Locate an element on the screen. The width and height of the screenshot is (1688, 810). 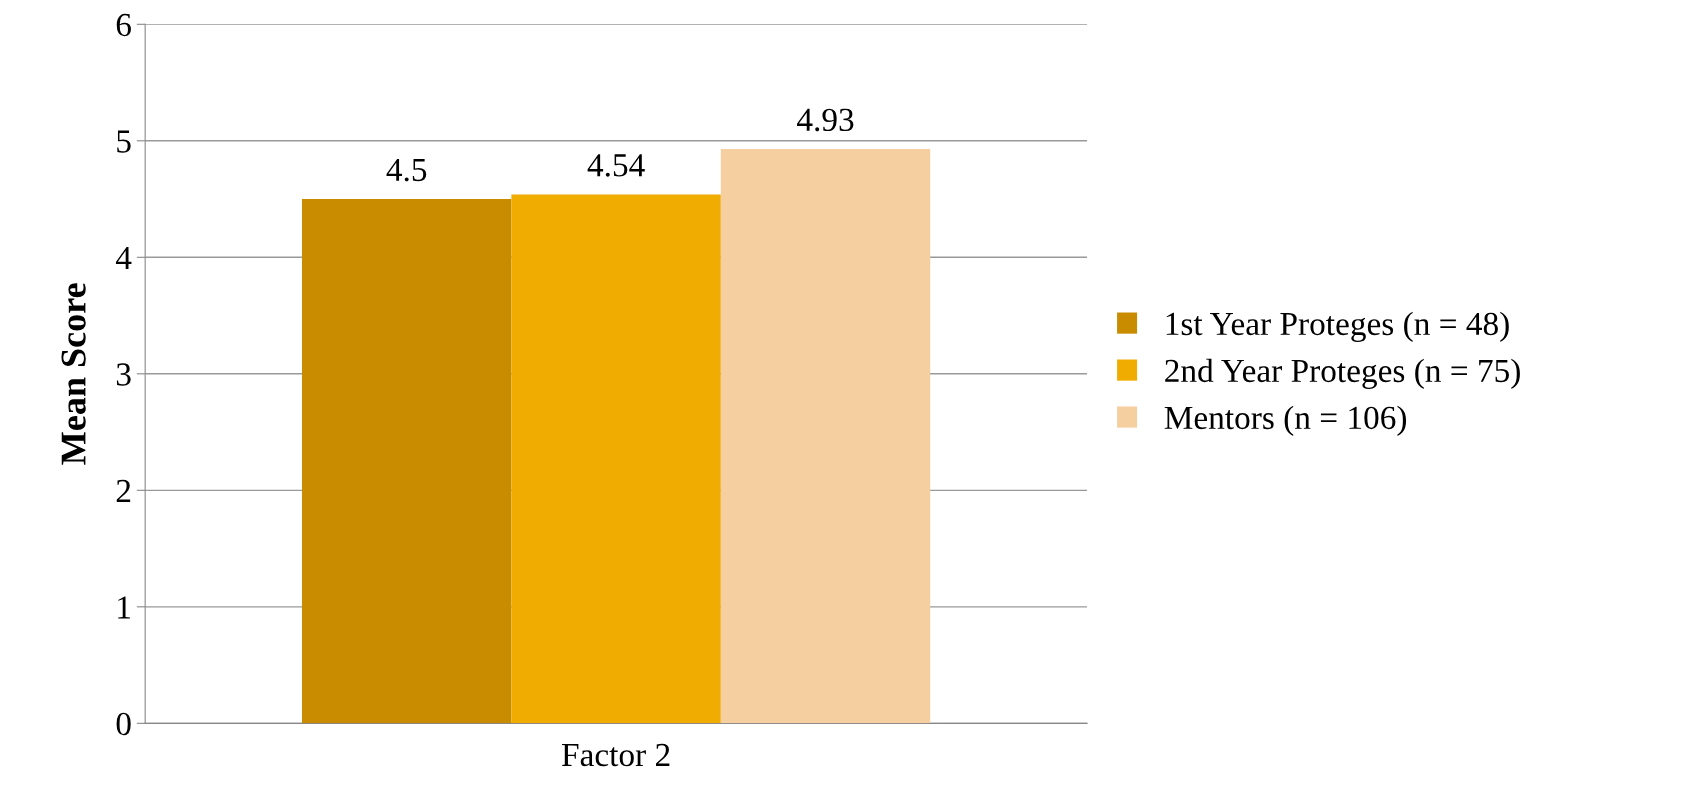
y-tick-label: 0 is located at coordinates (123, 724).